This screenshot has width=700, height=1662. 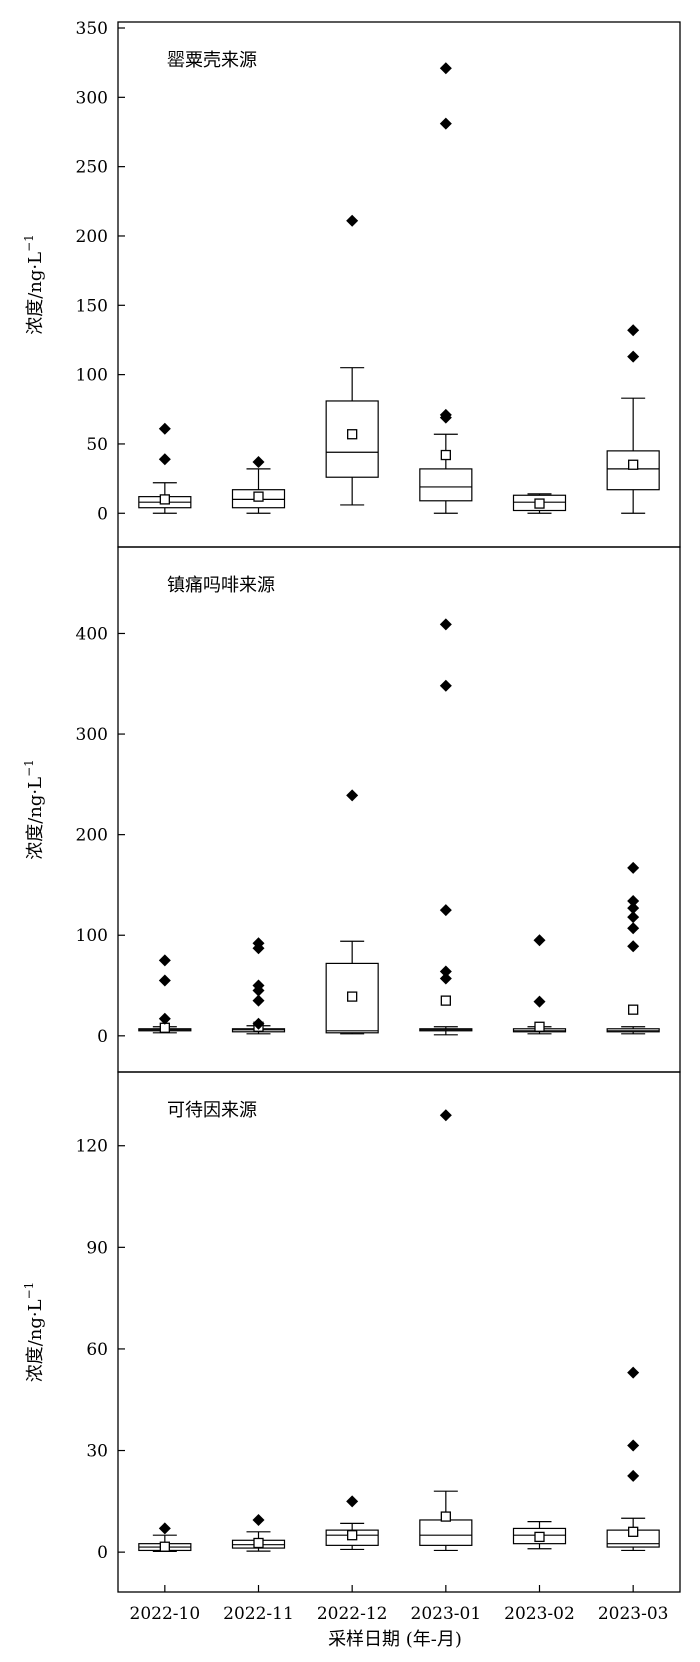 What do you see at coordinates (92, 29) in the screenshot?
I see `y-tick-label: 350` at bounding box center [92, 29].